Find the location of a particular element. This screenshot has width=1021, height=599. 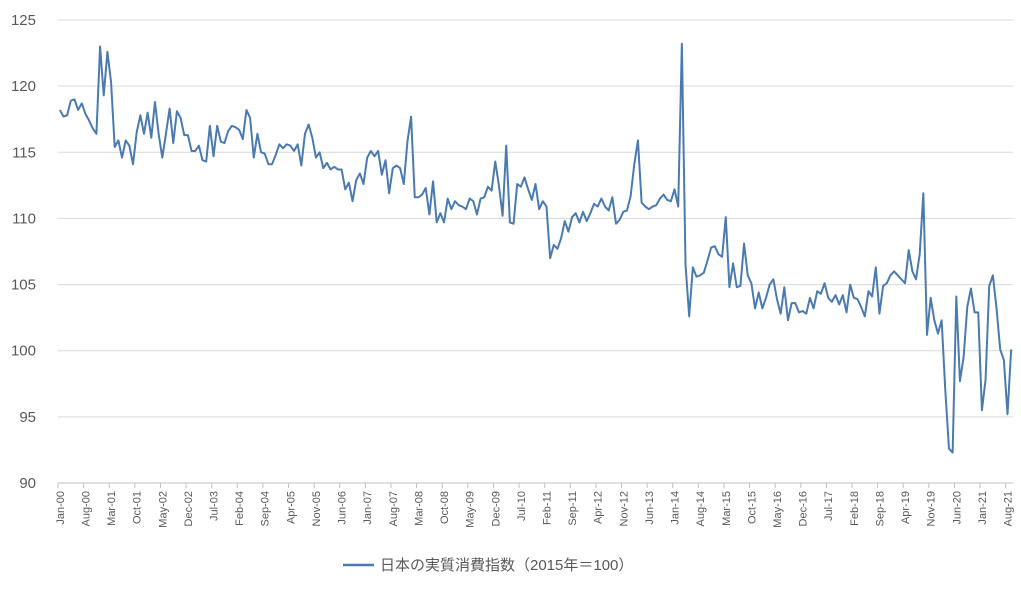

x-tick-label: Dec-16 is located at coordinates (804, 508).